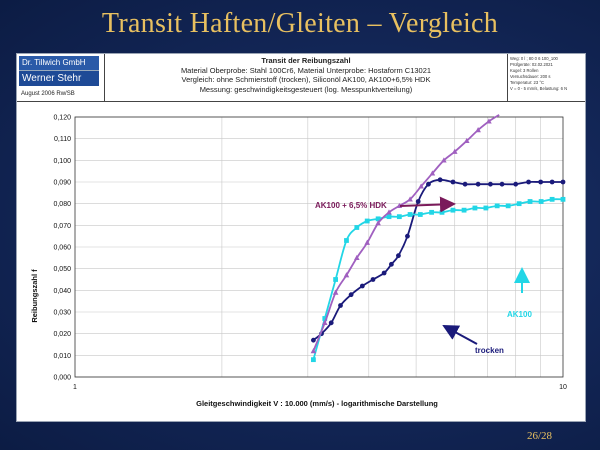 The image size is (600, 450). I want to click on y-tick-label: 0,100, so click(62, 161).